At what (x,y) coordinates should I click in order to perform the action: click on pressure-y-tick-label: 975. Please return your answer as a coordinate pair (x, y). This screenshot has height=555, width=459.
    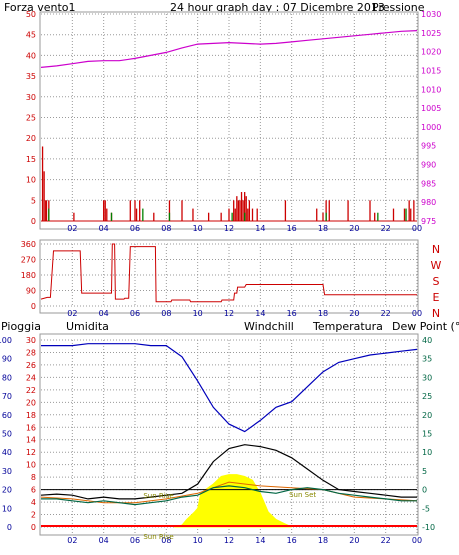
    Looking at the image, I should click on (428, 221).